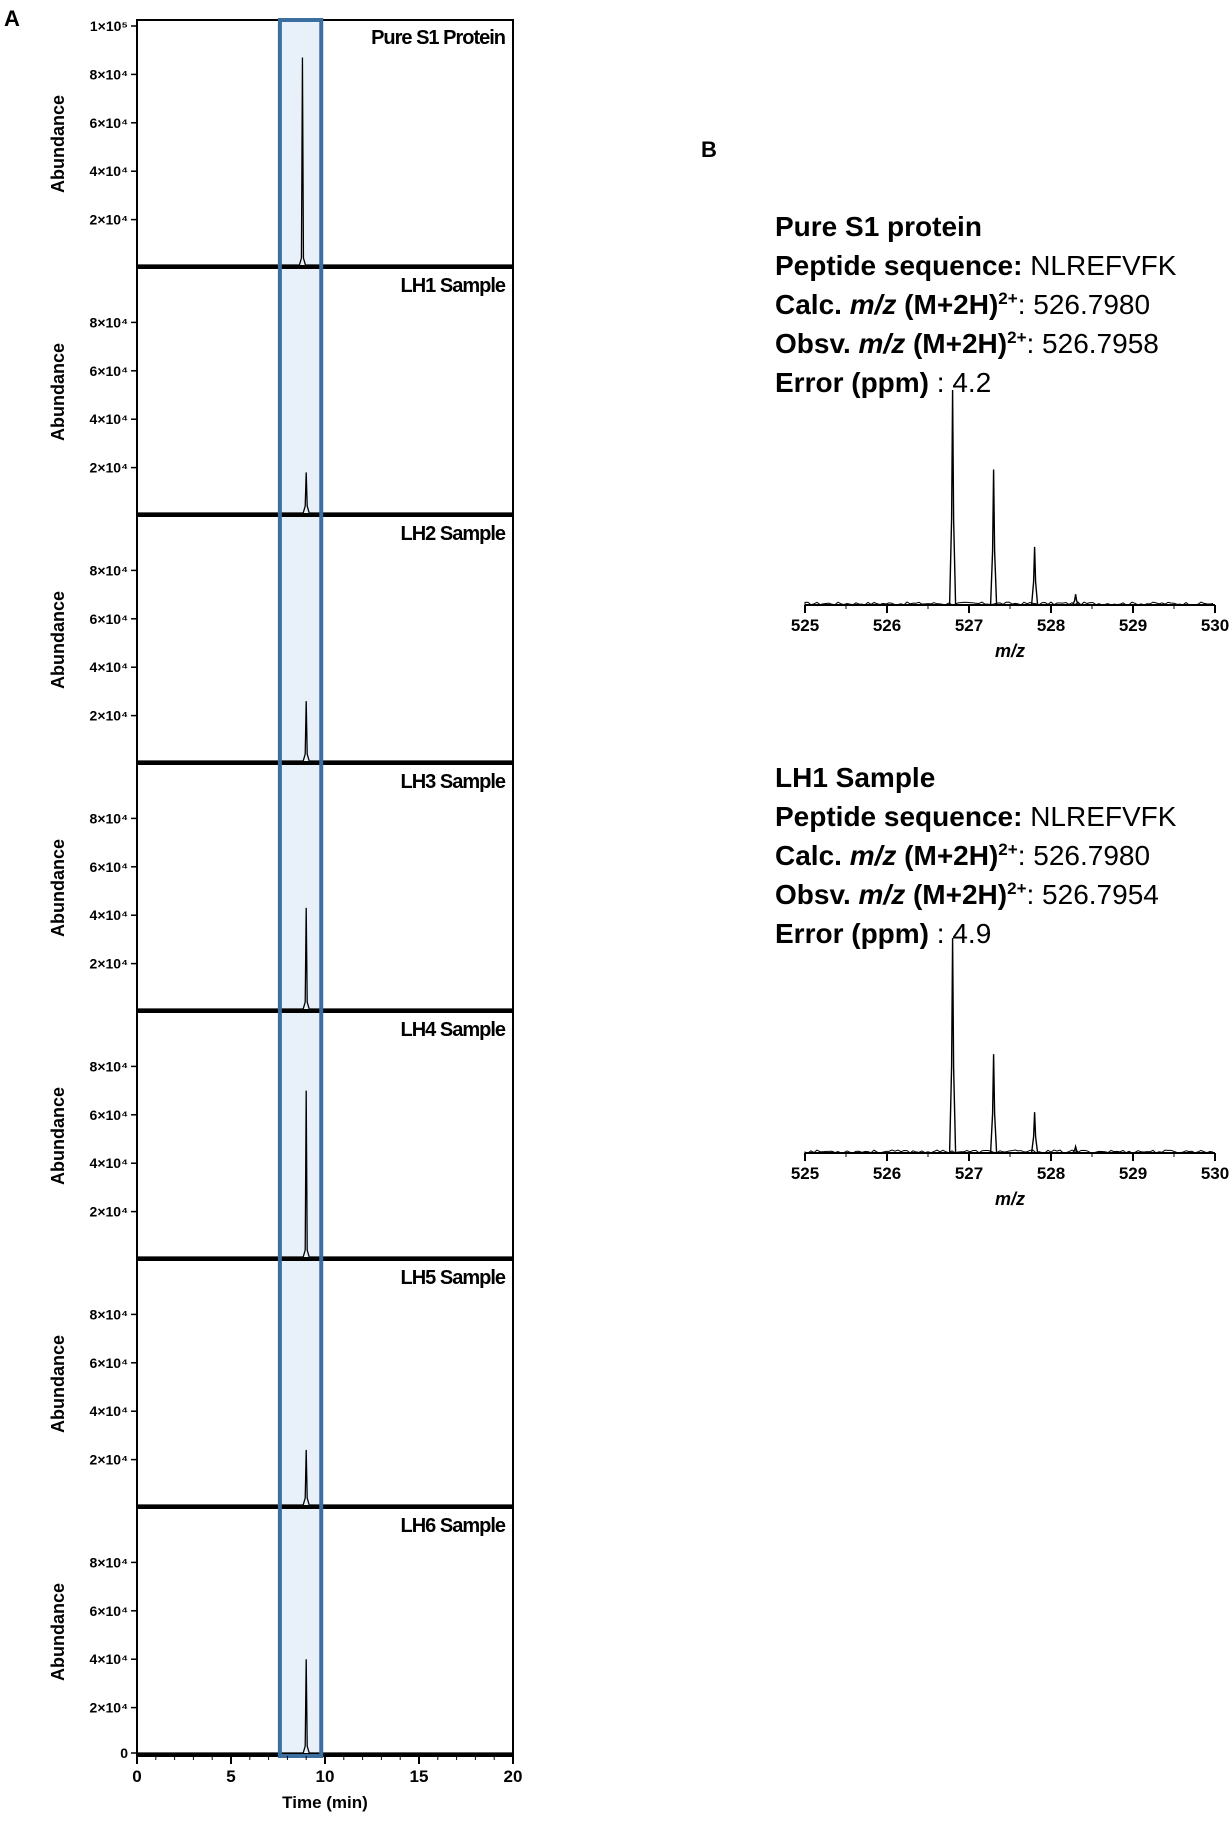  Describe the element at coordinates (960, 382) in the screenshot. I see `error-value: : 4.2` at that location.